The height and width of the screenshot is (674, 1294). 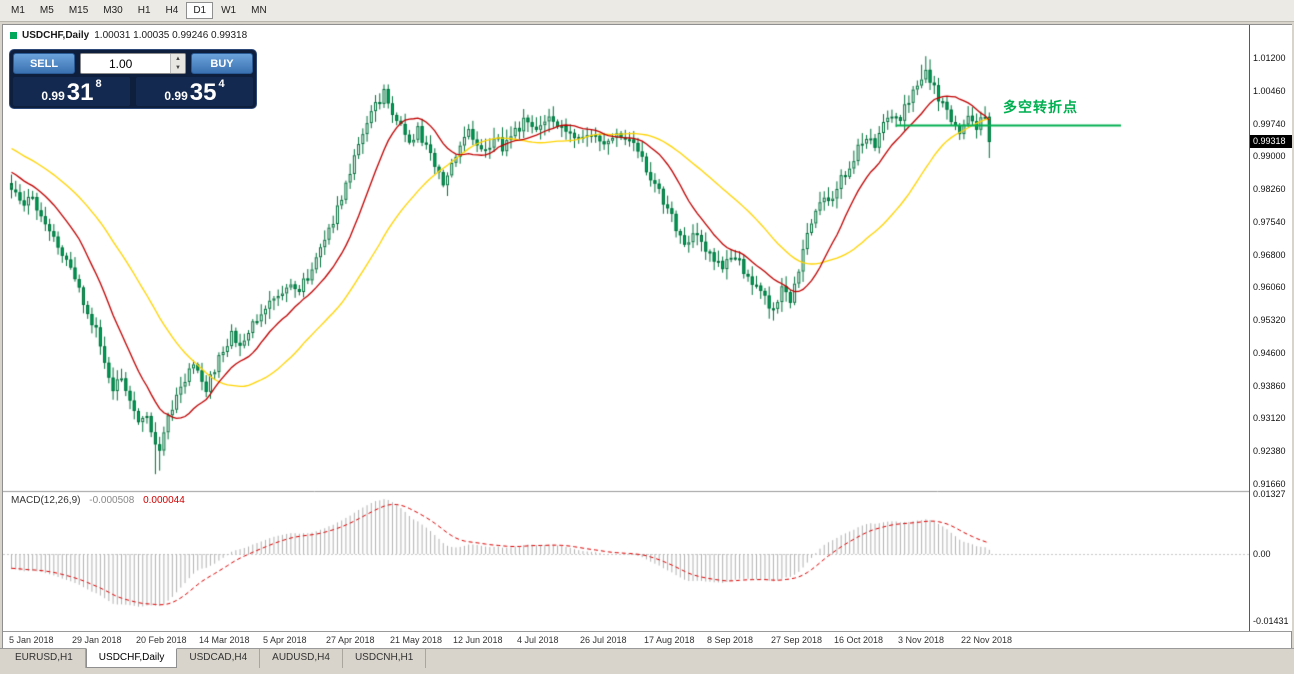 What do you see at coordinates (171, 35) in the screenshot?
I see `chart-ohlc-values: 1.00031 1.00035 0.99246 0.99318` at bounding box center [171, 35].